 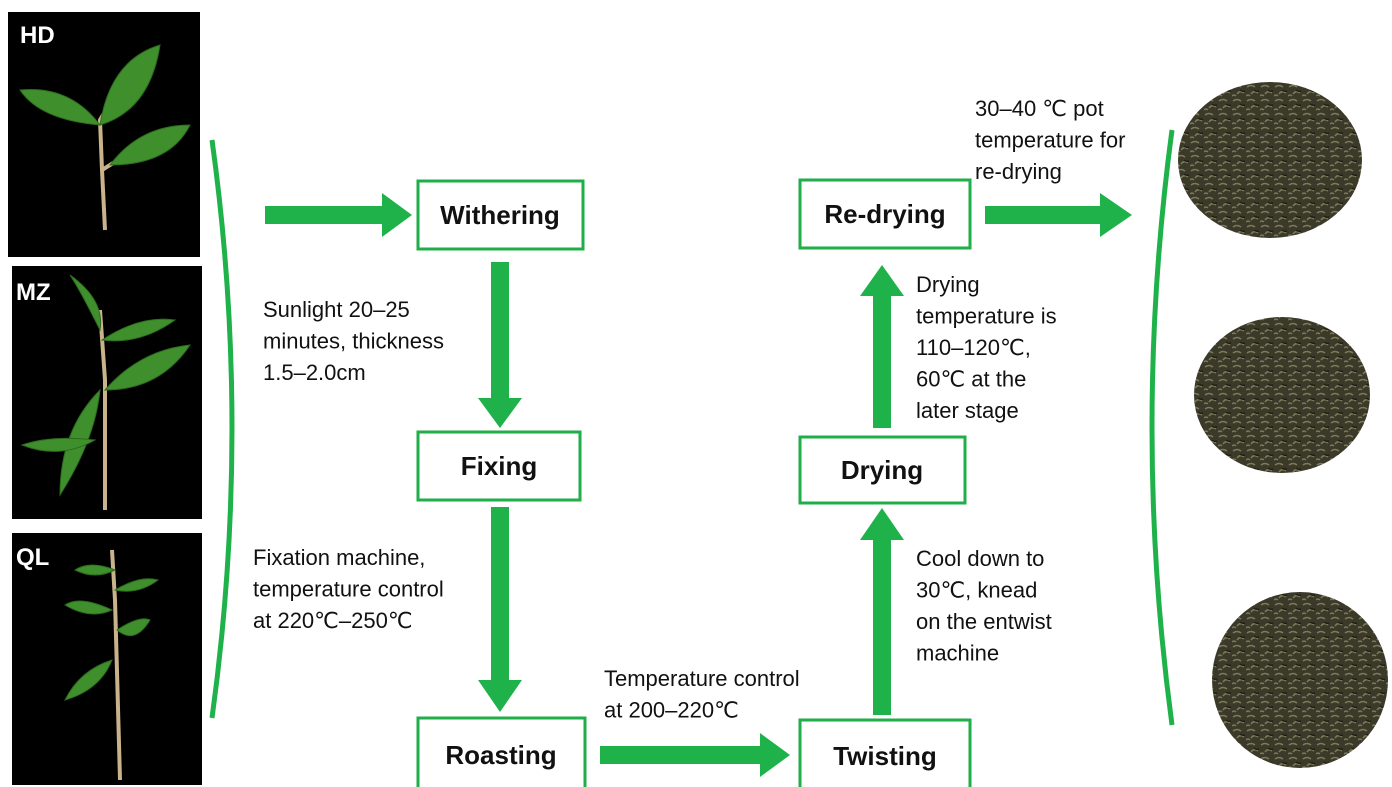 I want to click on step-label: Drying, so click(x=882, y=470).